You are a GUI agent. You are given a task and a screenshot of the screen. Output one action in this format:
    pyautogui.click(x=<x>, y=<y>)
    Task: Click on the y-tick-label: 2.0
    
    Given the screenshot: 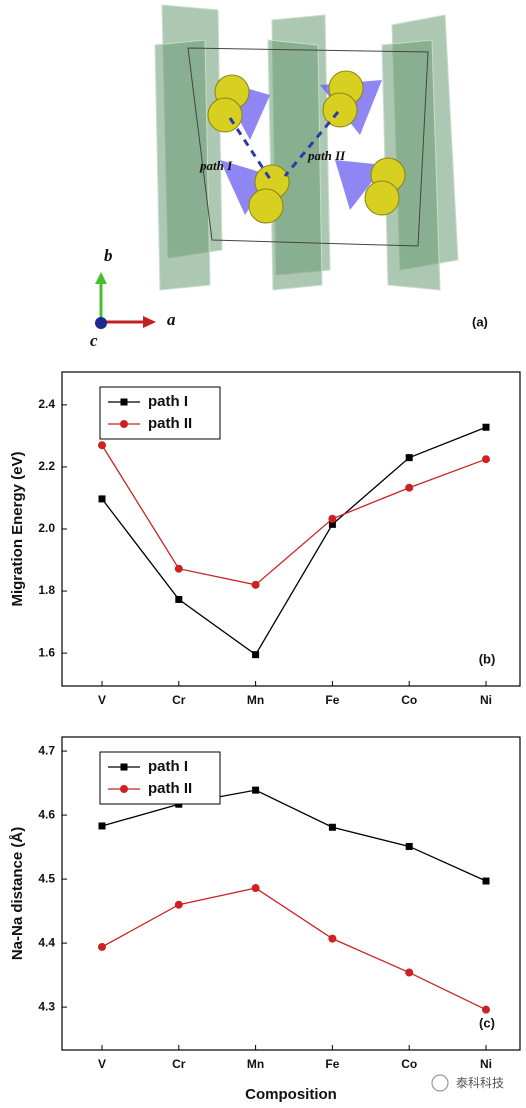 What is the action you would take?
    pyautogui.click(x=46, y=528)
    